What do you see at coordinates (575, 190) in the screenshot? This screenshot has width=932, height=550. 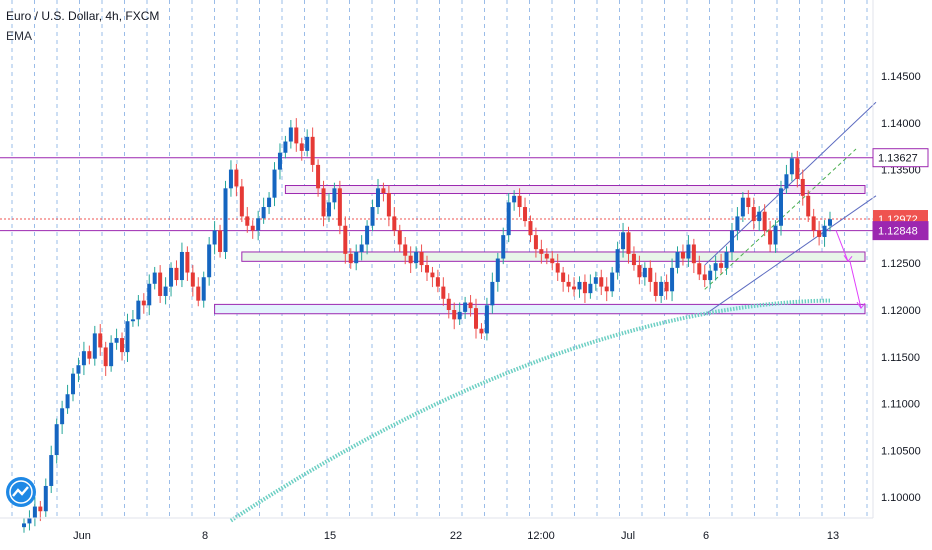 I see `zone-upper-resistance` at bounding box center [575, 190].